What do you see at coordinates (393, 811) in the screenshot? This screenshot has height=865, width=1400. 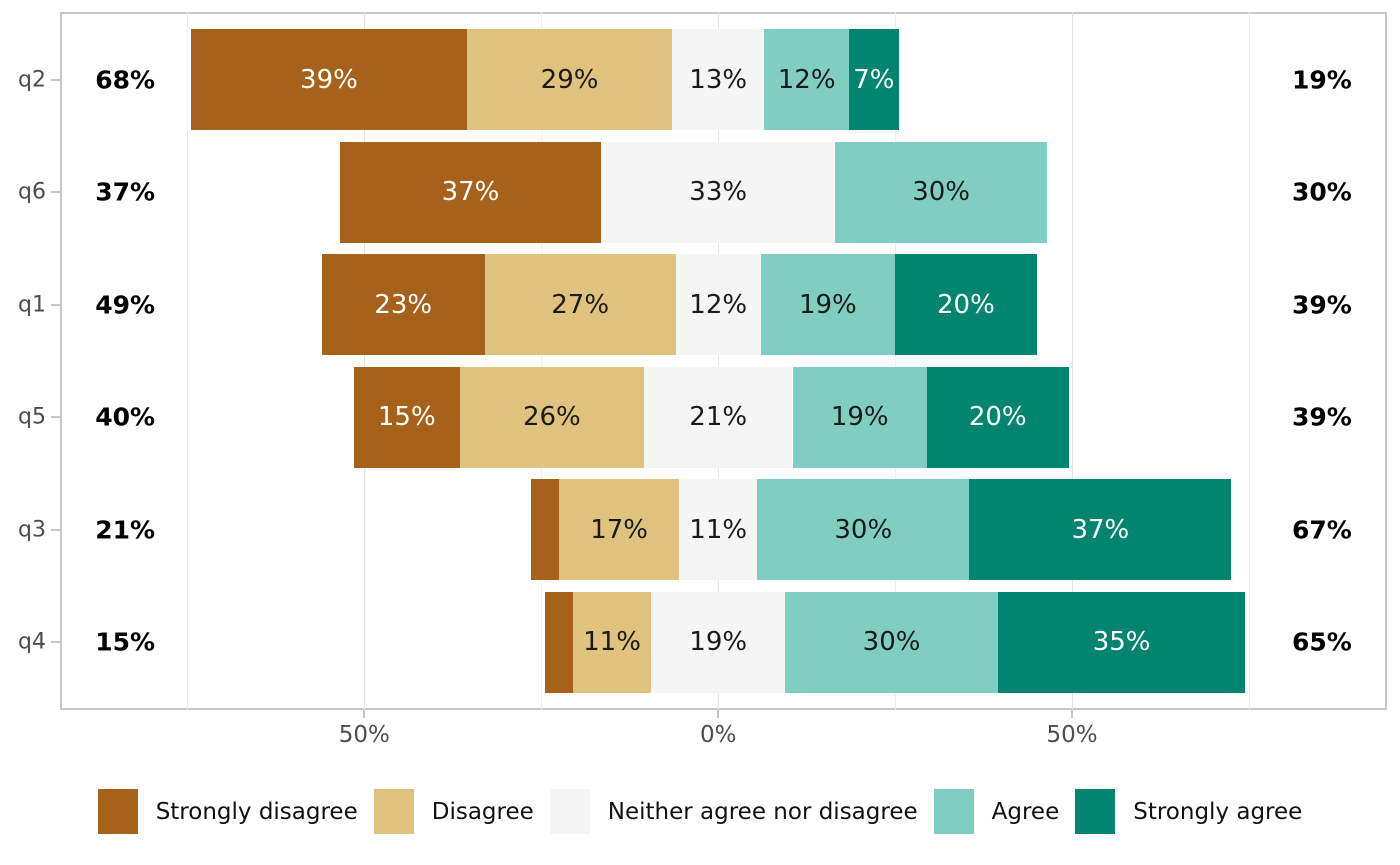 I see `legend-swatch-disagree` at bounding box center [393, 811].